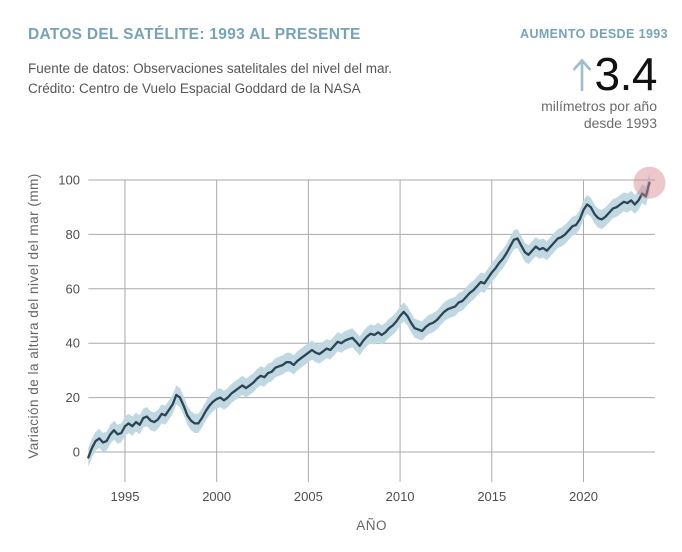 This screenshot has width=682, height=552. What do you see at coordinates (73, 234) in the screenshot?
I see `y-tick-label: 80` at bounding box center [73, 234].